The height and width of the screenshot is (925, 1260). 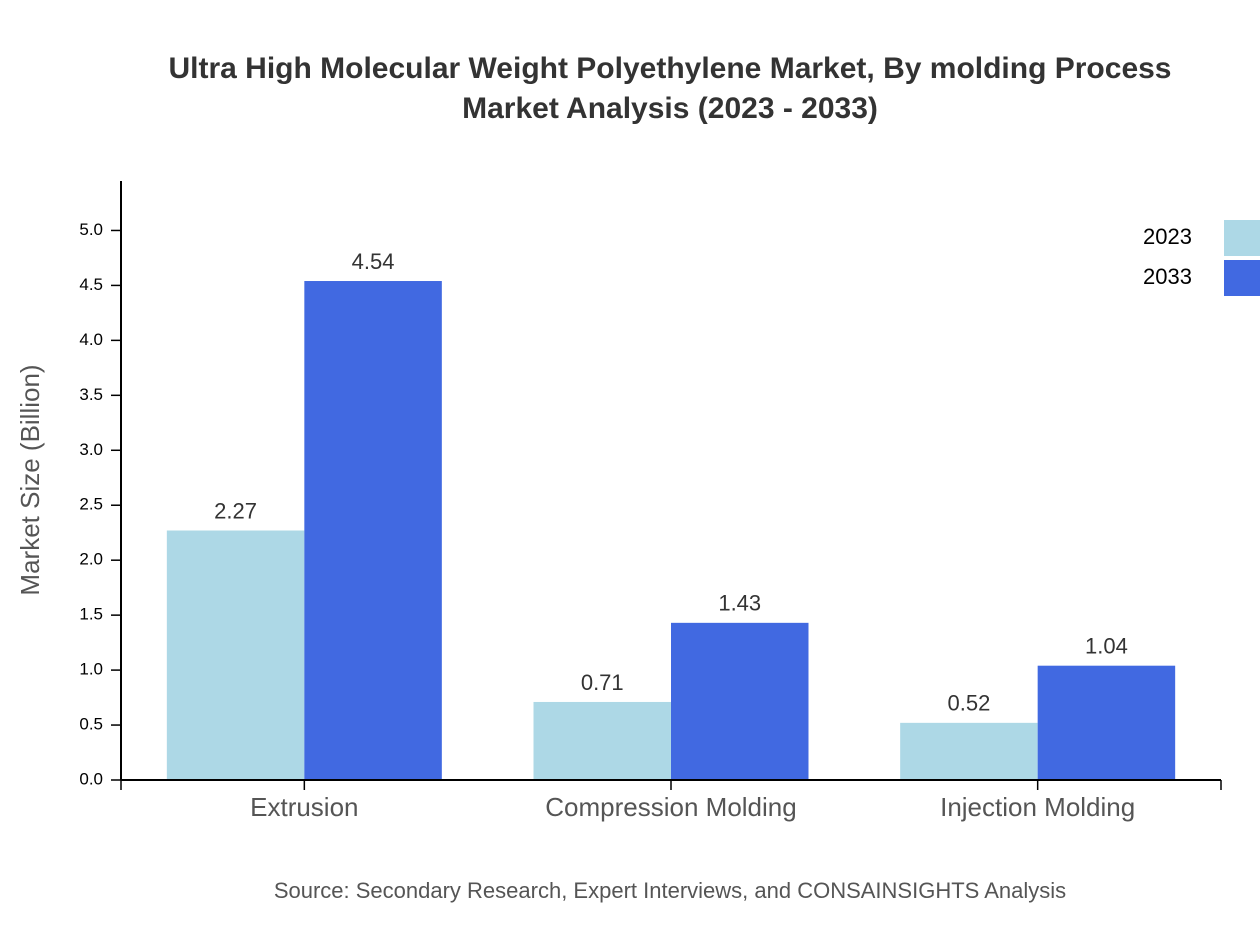 What do you see at coordinates (91, 724) in the screenshot?
I see `y-tick-label: 0.5` at bounding box center [91, 724].